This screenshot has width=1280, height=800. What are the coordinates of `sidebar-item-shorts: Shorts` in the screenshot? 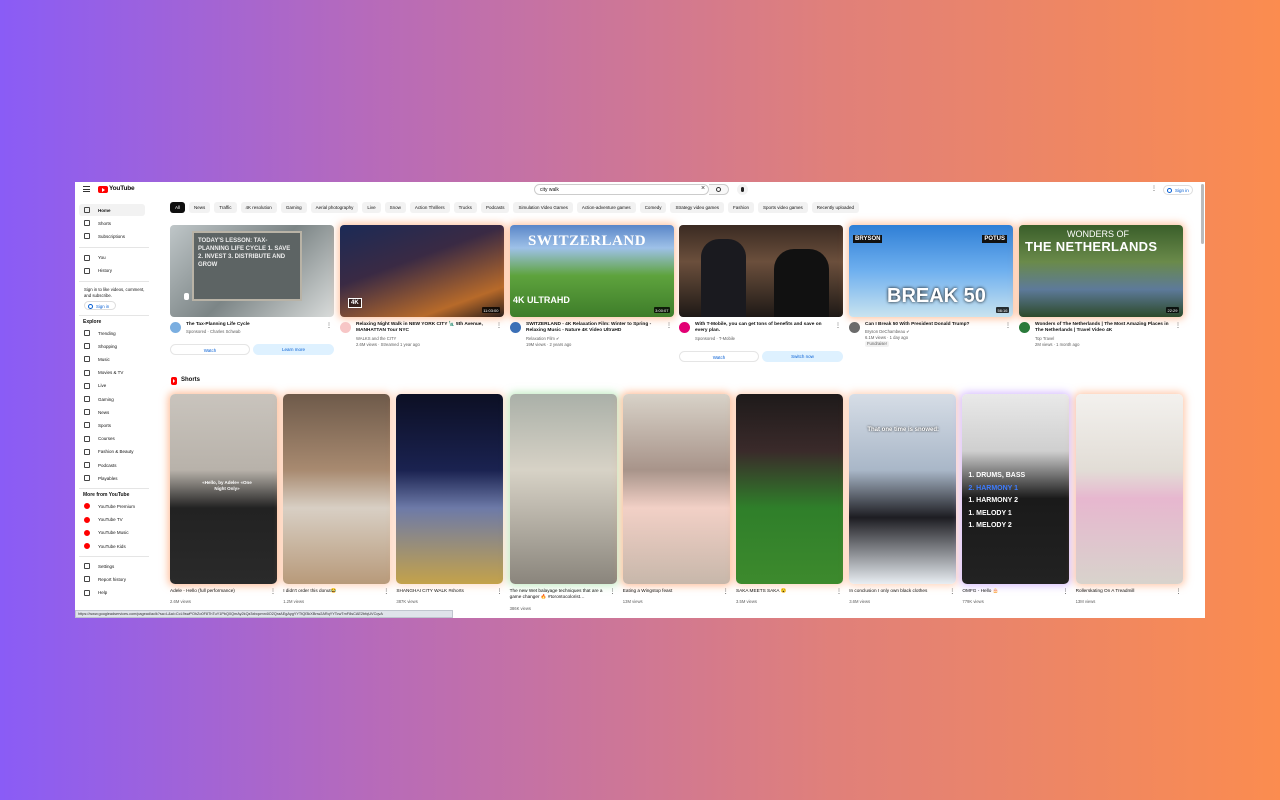 It's located at (112, 223).